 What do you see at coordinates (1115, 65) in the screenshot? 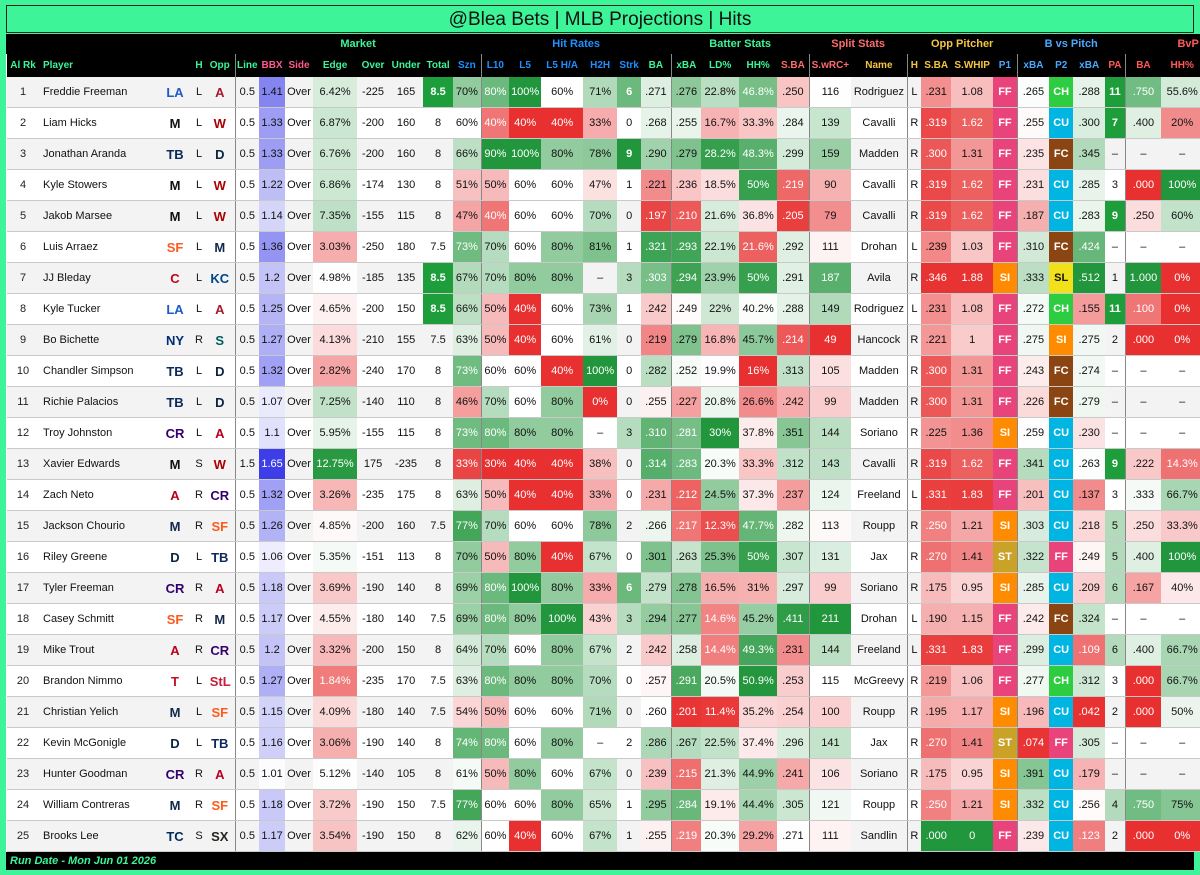
I see `column-header: PA` at bounding box center [1115, 65].